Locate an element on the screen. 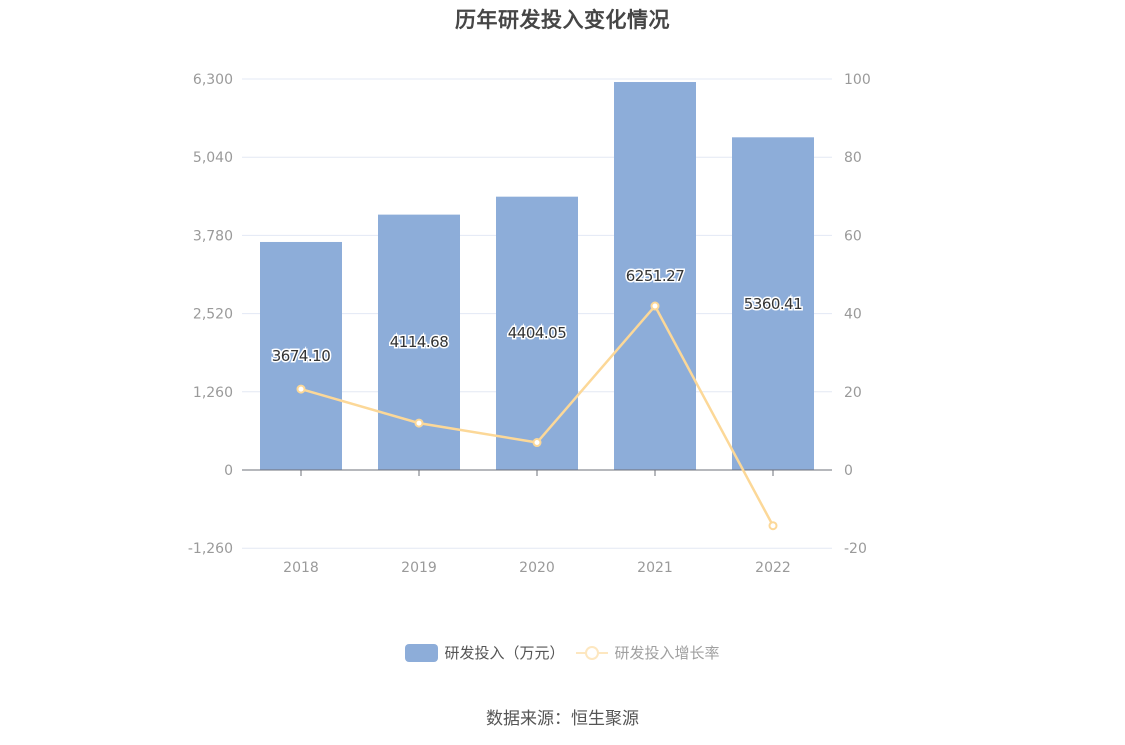 This screenshot has height=745, width=1125. chart-title: 历年研发投入变化情况 is located at coordinates (562, 20).